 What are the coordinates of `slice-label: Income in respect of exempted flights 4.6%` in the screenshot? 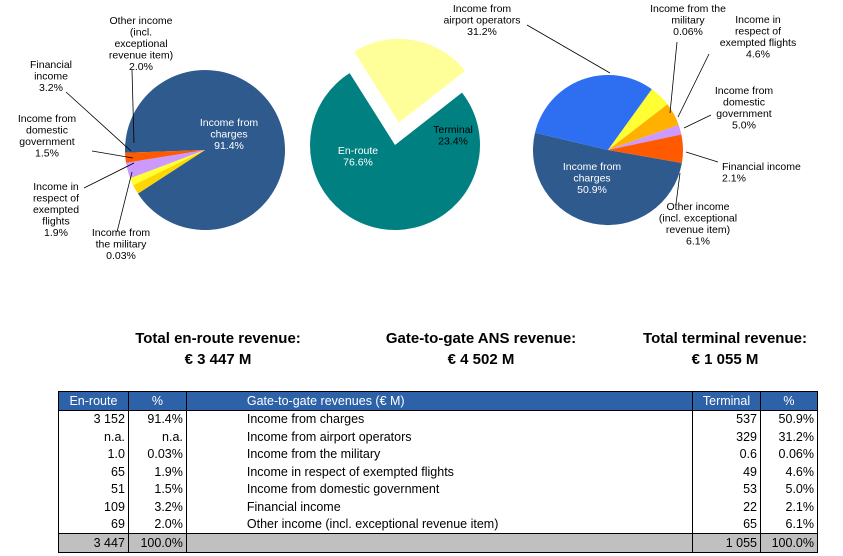 It's located at (758, 37).